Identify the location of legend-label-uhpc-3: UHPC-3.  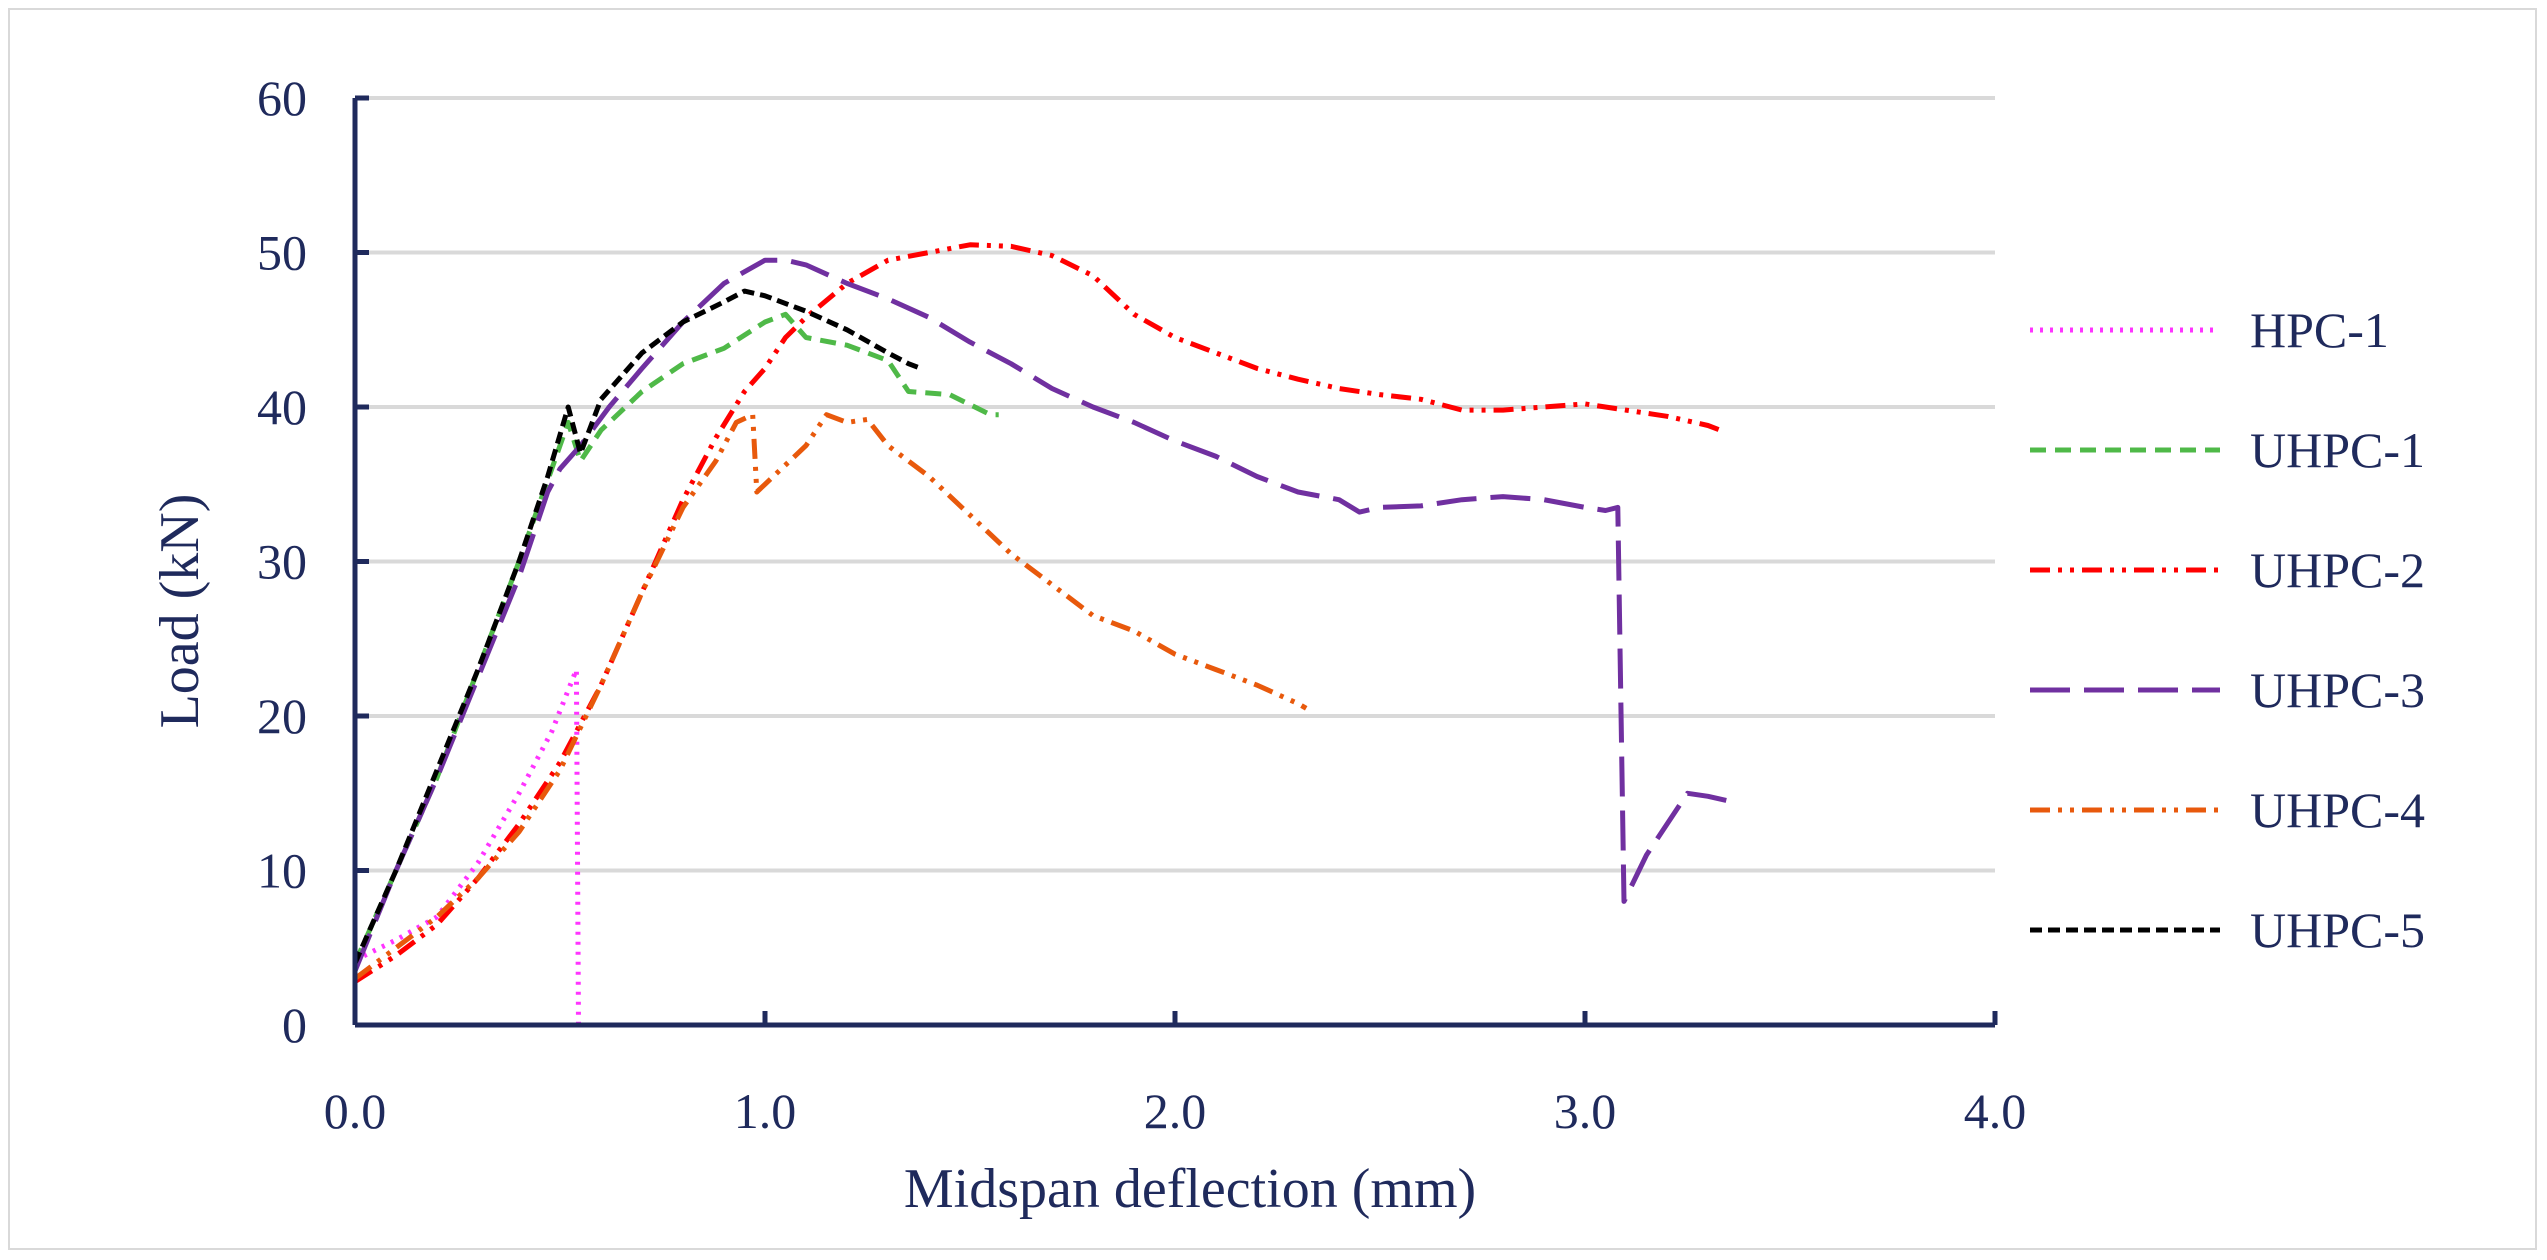
(2337, 690).